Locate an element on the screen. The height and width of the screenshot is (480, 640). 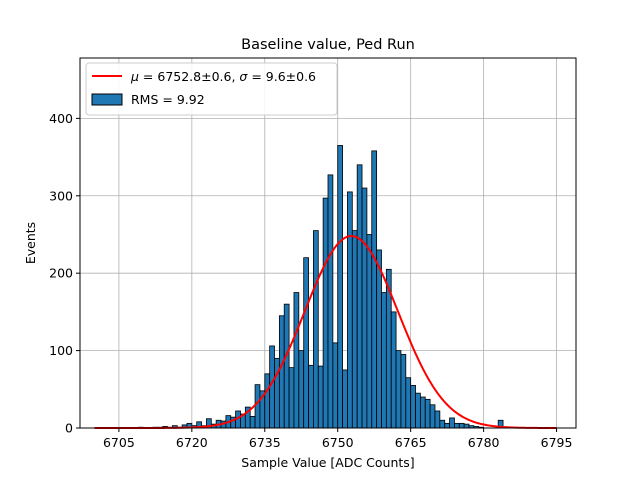
y-tick-label: 400 is located at coordinates (61, 118).